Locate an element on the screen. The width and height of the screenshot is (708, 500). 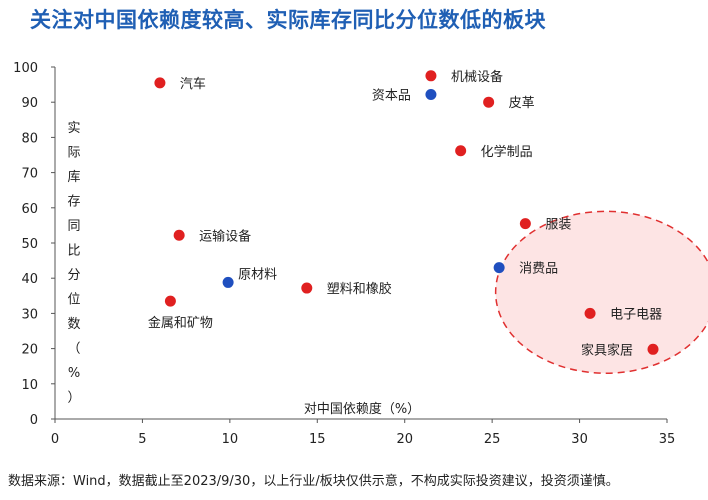
y-axis-title: 实际库存同比分位数（%） is located at coordinates (73, 263).